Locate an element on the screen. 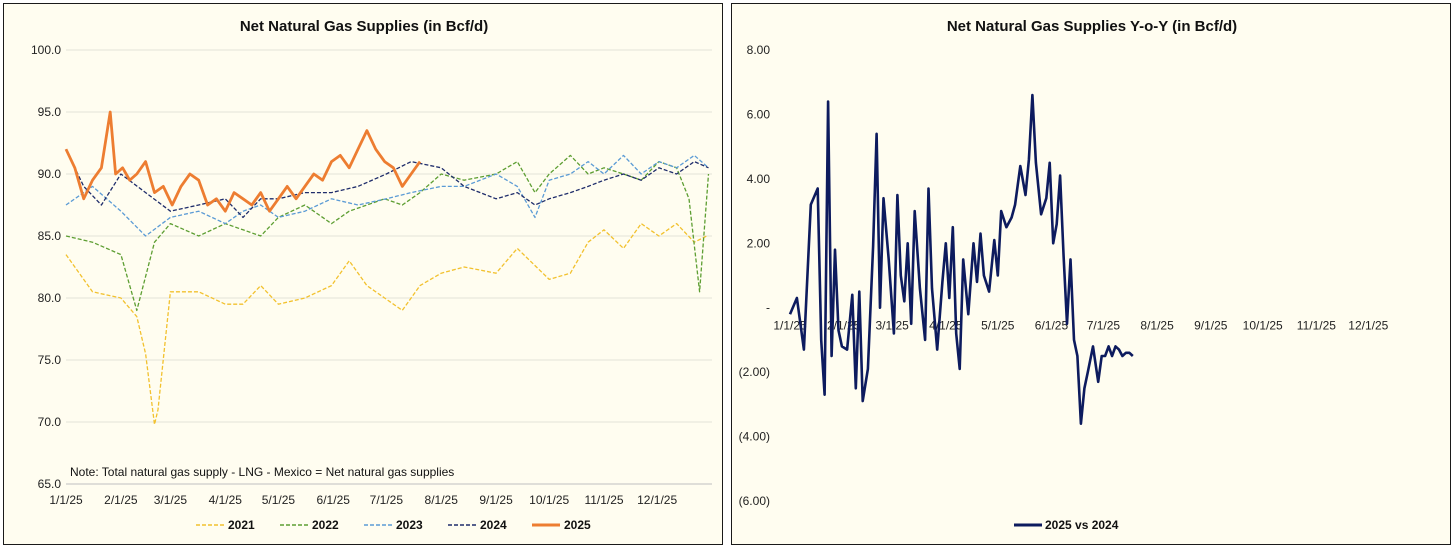 This screenshot has width=1456, height=554. right-x-tick-label: 5/1/25 is located at coordinates (998, 326).